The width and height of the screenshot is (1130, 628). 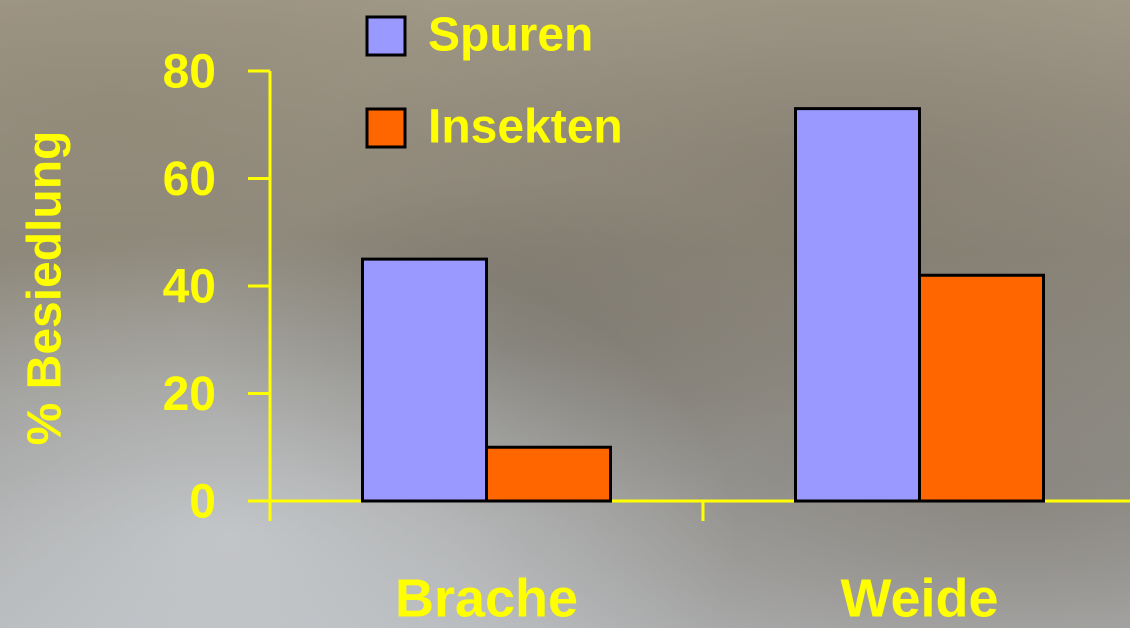 I want to click on y-axis-label: % Besiedlung, so click(x=45, y=288).